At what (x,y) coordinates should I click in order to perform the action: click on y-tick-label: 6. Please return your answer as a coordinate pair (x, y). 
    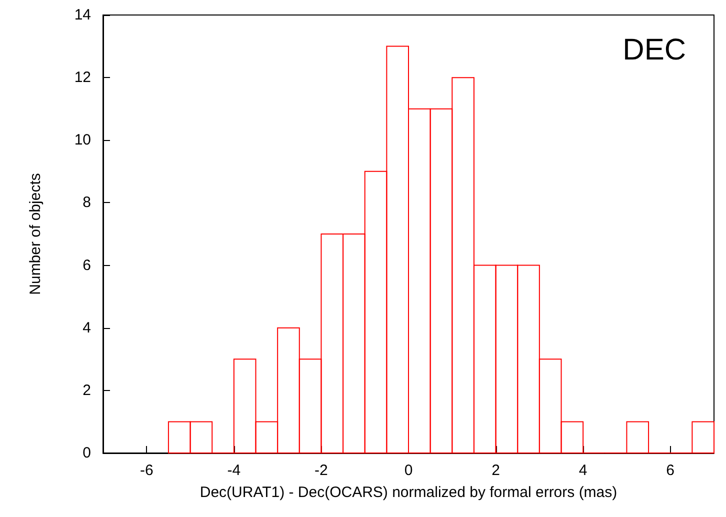
    Looking at the image, I should click on (86, 265).